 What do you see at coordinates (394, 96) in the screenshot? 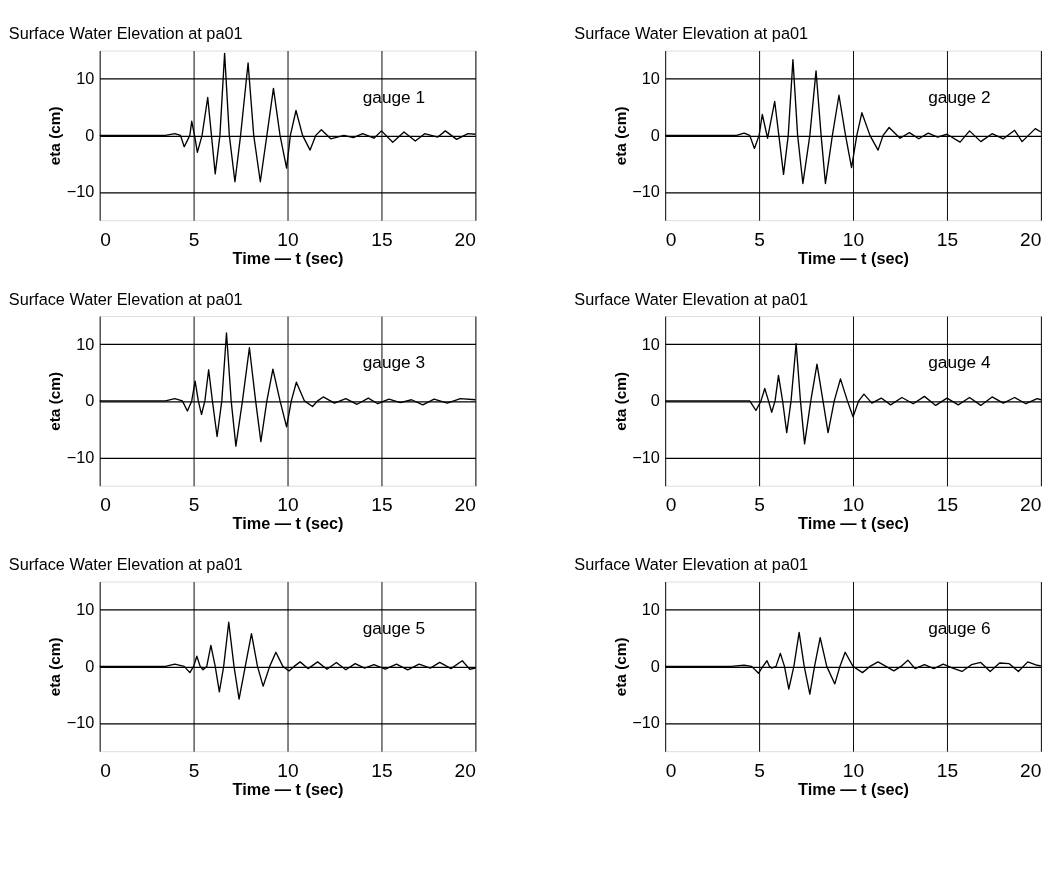
I see `annotation: gauge 1` at bounding box center [394, 96].